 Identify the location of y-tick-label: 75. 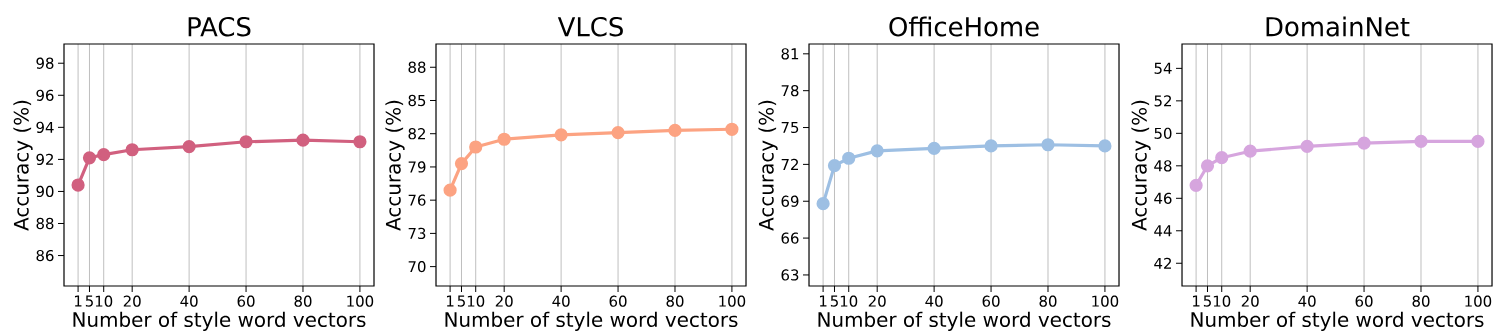
(790, 127).